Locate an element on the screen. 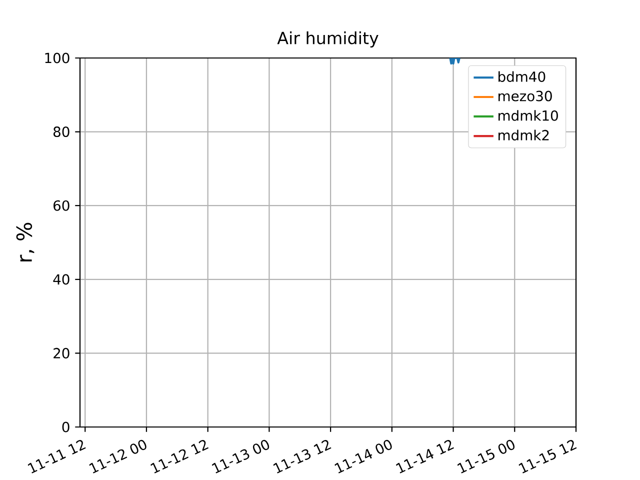 This screenshot has width=640, height=480. y-tick-label: 60 is located at coordinates (62, 205).